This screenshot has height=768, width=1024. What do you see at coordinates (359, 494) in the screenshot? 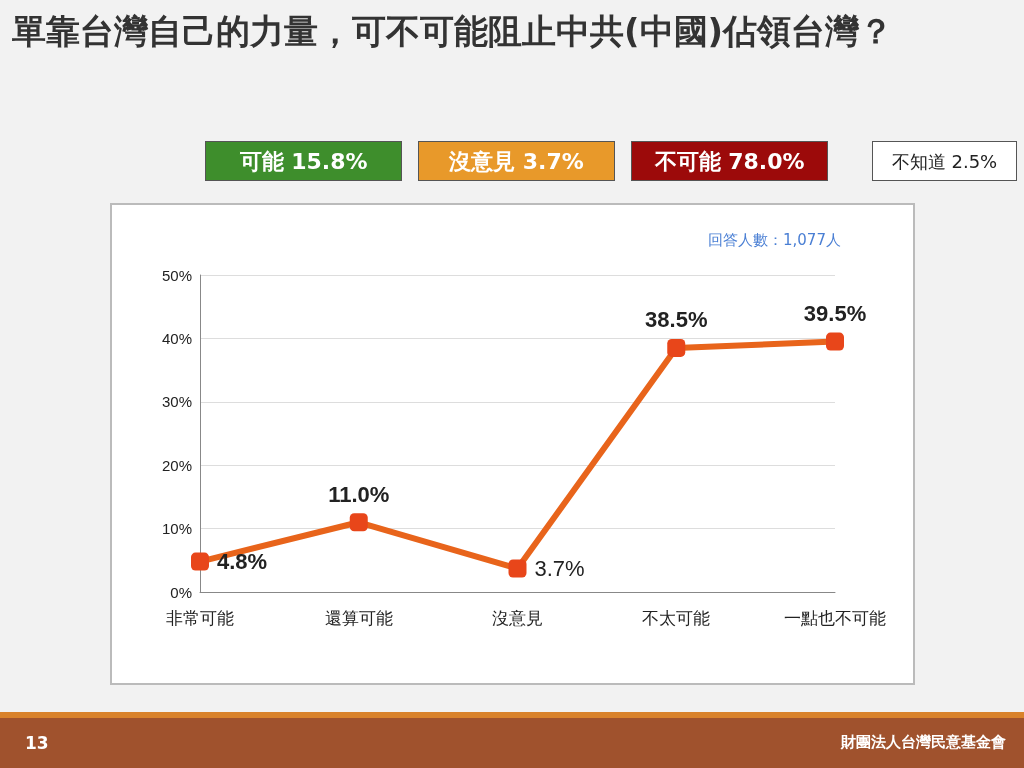
I see `data-label: 11.0%` at bounding box center [359, 494].